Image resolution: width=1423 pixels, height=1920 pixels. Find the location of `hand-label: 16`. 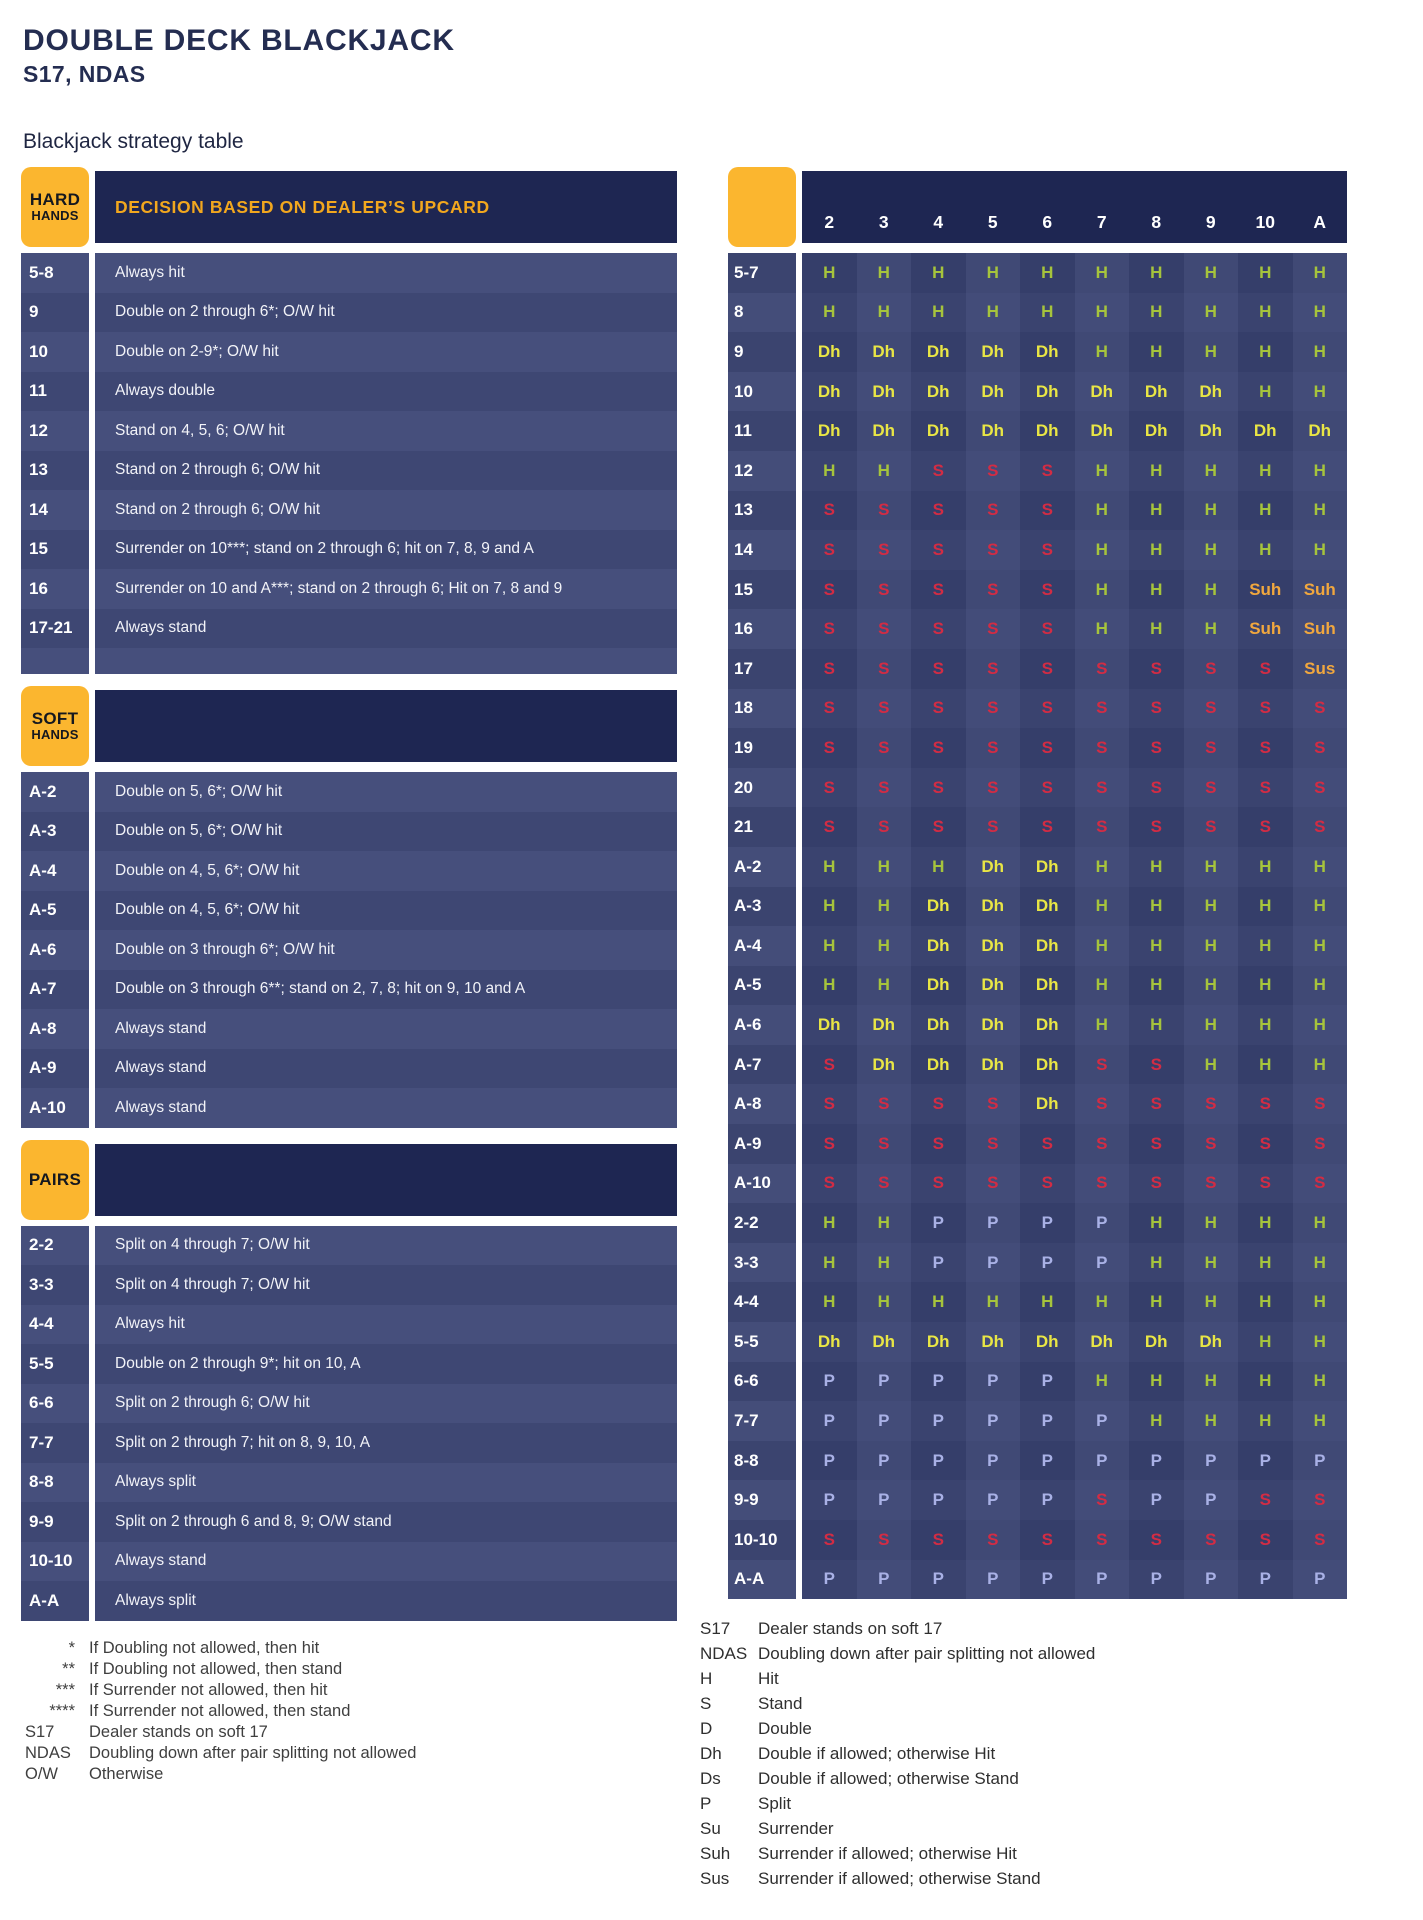

hand-label: 16 is located at coordinates (55, 589).